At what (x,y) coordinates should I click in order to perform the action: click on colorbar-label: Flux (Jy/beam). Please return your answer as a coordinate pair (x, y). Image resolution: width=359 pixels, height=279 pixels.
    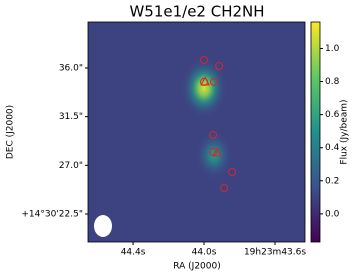
    Looking at the image, I should click on (345, 131).